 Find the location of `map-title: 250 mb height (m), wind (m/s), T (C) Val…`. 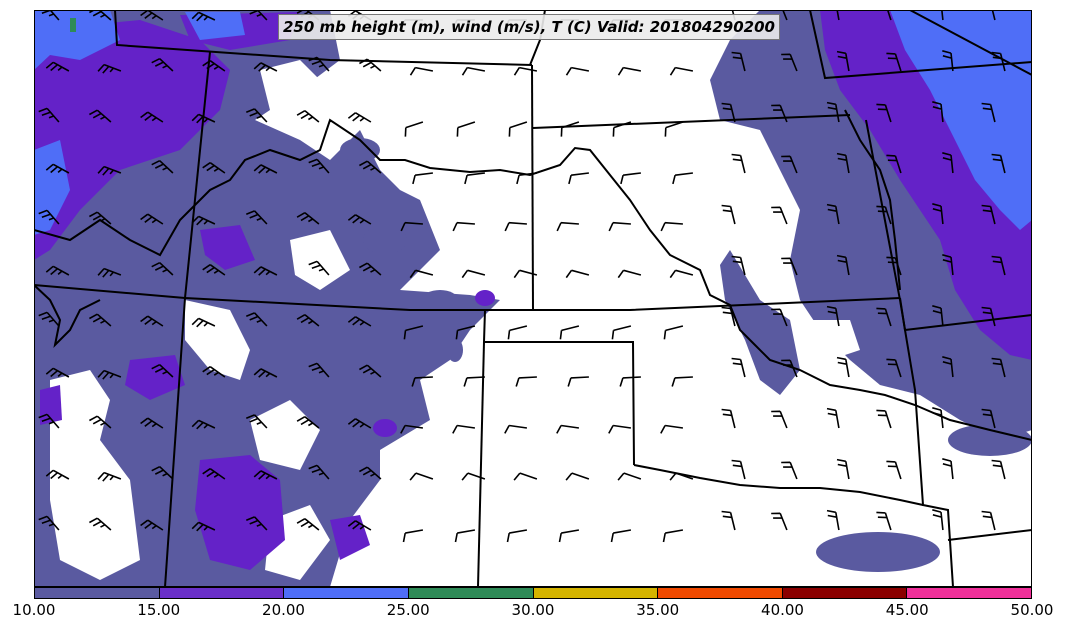

map-title: 250 mb height (m), wind (m/s), T (C) Val… is located at coordinates (529, 27).